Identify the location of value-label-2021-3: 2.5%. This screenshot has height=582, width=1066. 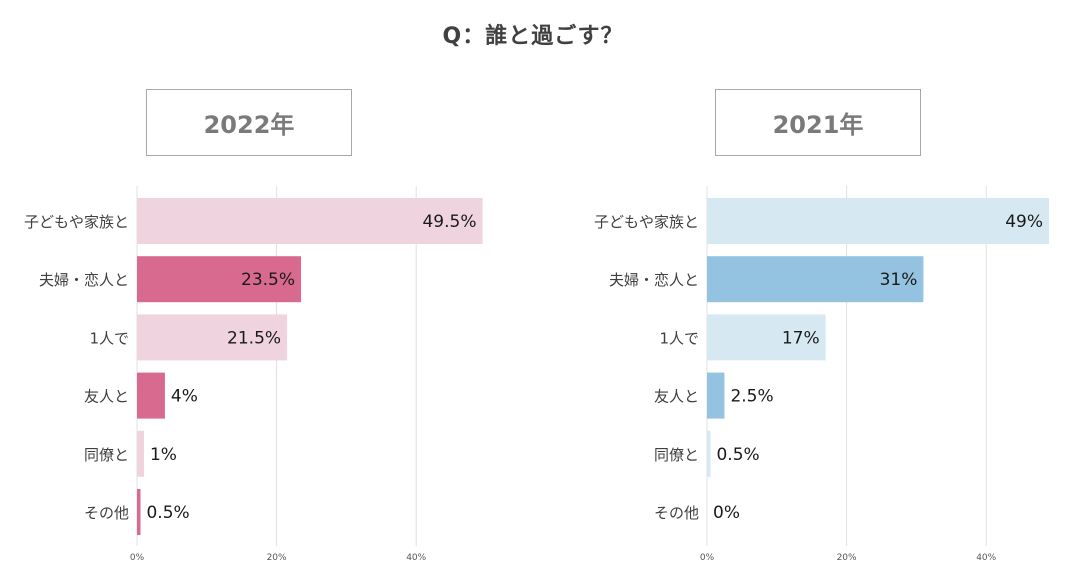
(751, 397).